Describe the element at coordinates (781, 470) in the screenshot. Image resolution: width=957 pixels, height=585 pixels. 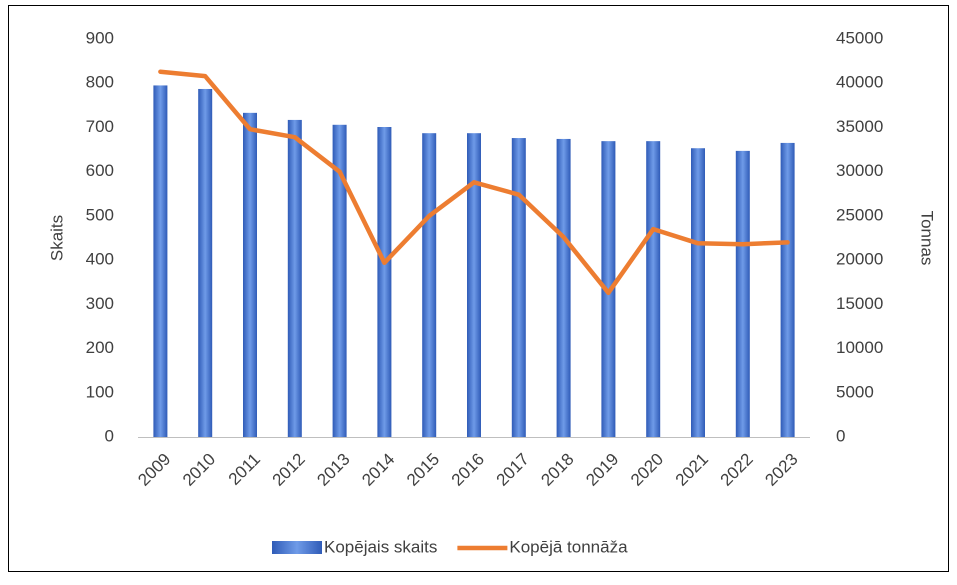
I see `x-tick-label: 2023` at that location.